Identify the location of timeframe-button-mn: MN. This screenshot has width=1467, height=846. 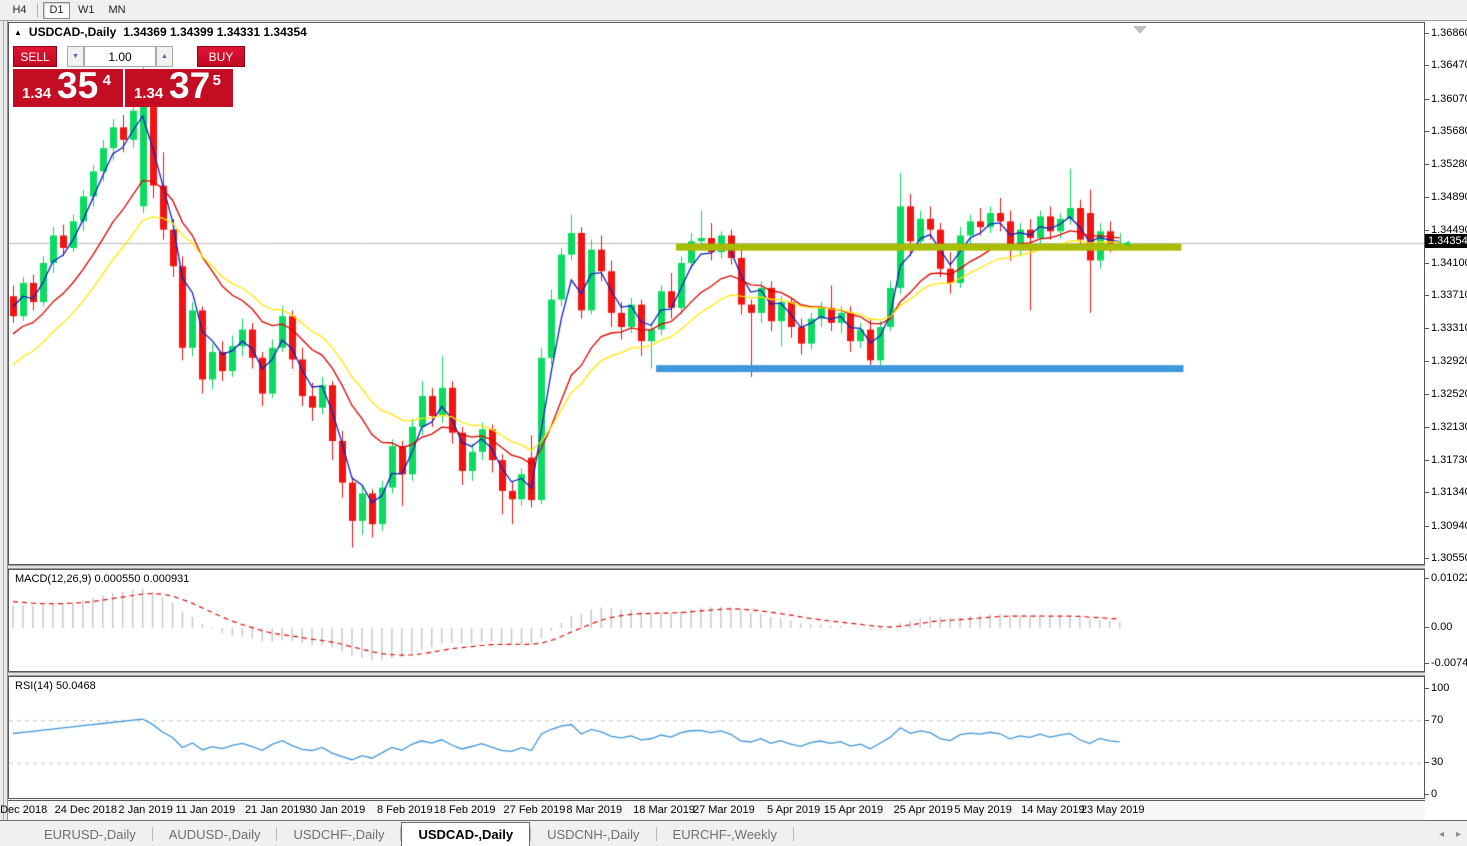
(117, 10).